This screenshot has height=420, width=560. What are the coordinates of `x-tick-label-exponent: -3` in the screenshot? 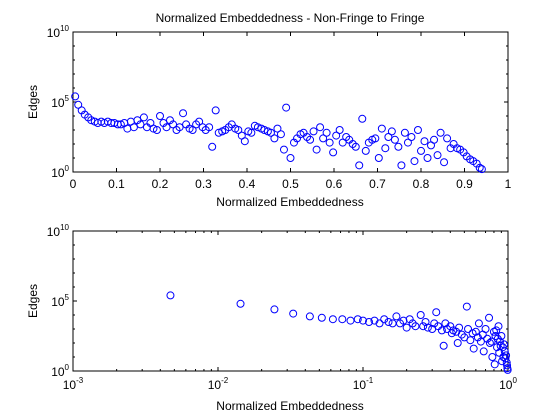 It's located at (80, 380).